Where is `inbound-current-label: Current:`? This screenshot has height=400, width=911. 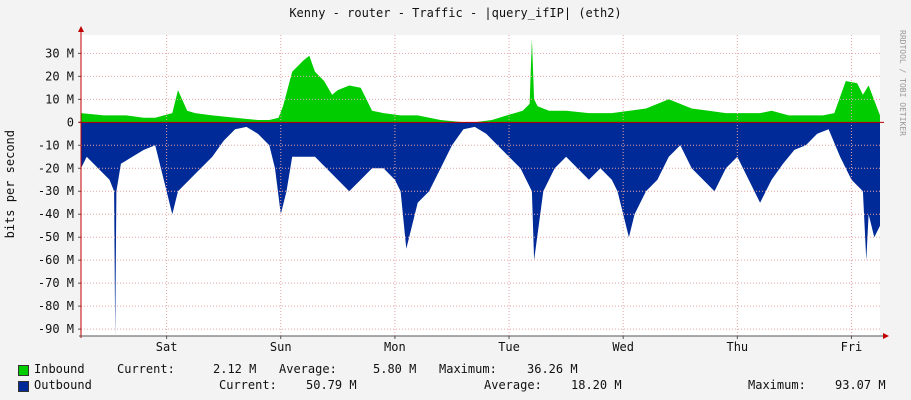
inbound-current-label: Current: is located at coordinates (146, 369).